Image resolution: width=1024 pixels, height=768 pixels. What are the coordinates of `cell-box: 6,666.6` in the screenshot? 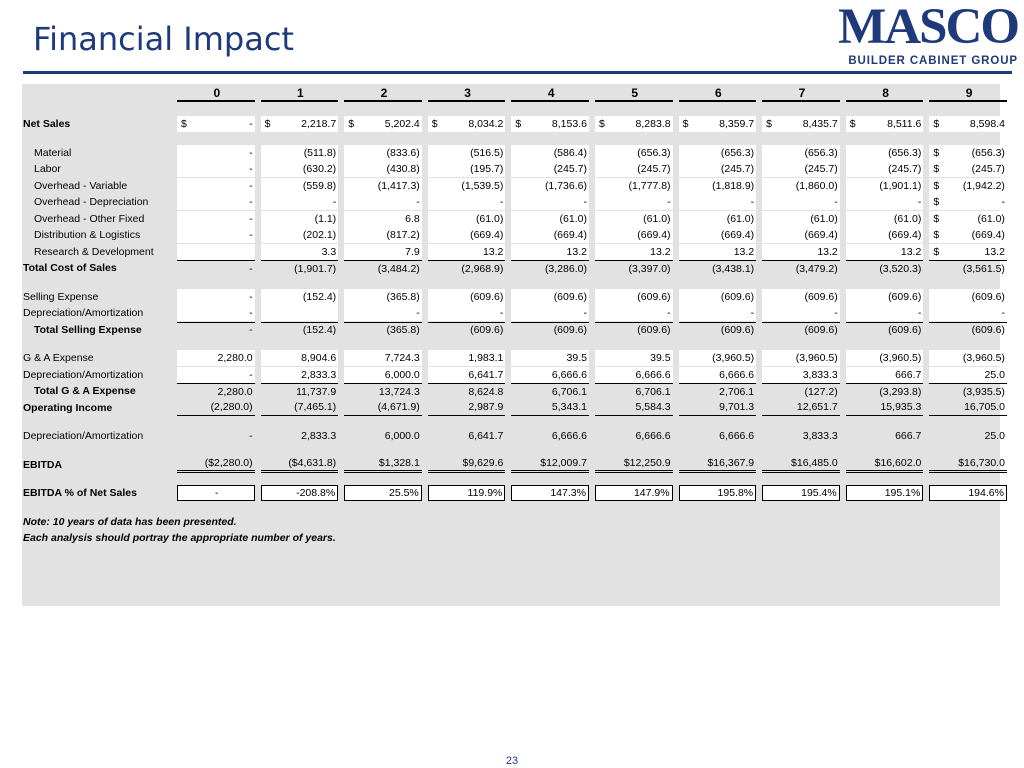 It's located at (634, 436).